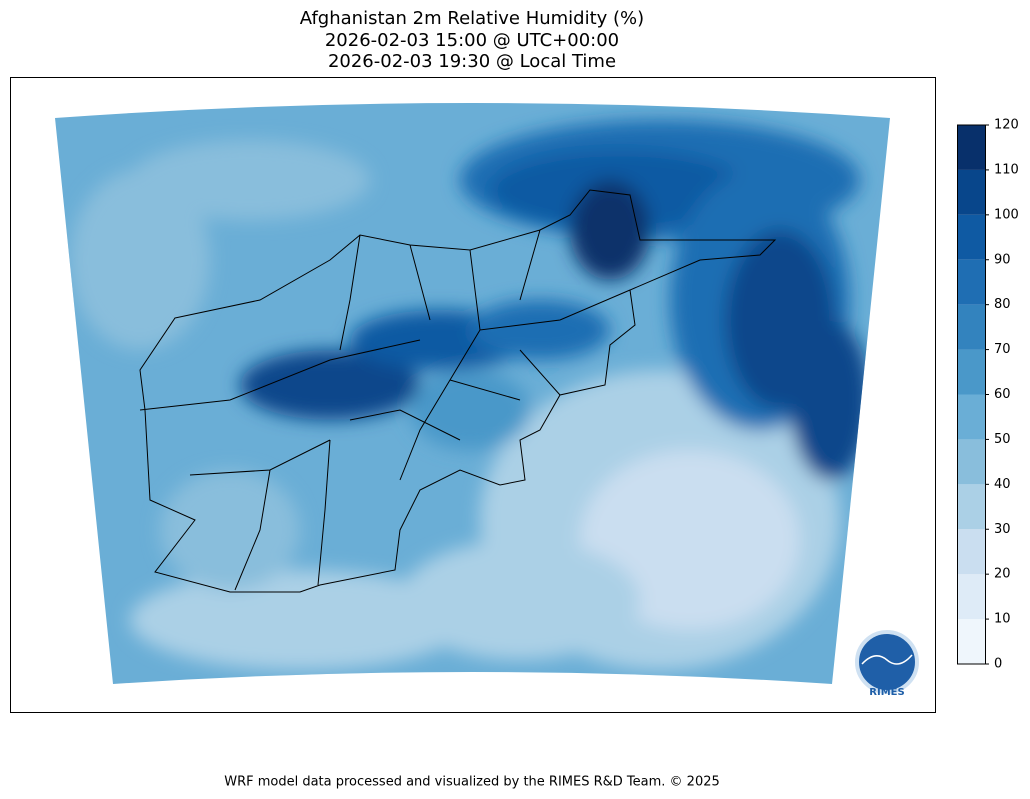 The height and width of the screenshot is (799, 1030). I want to click on colorbar-tick-label: 70, so click(1002, 349).